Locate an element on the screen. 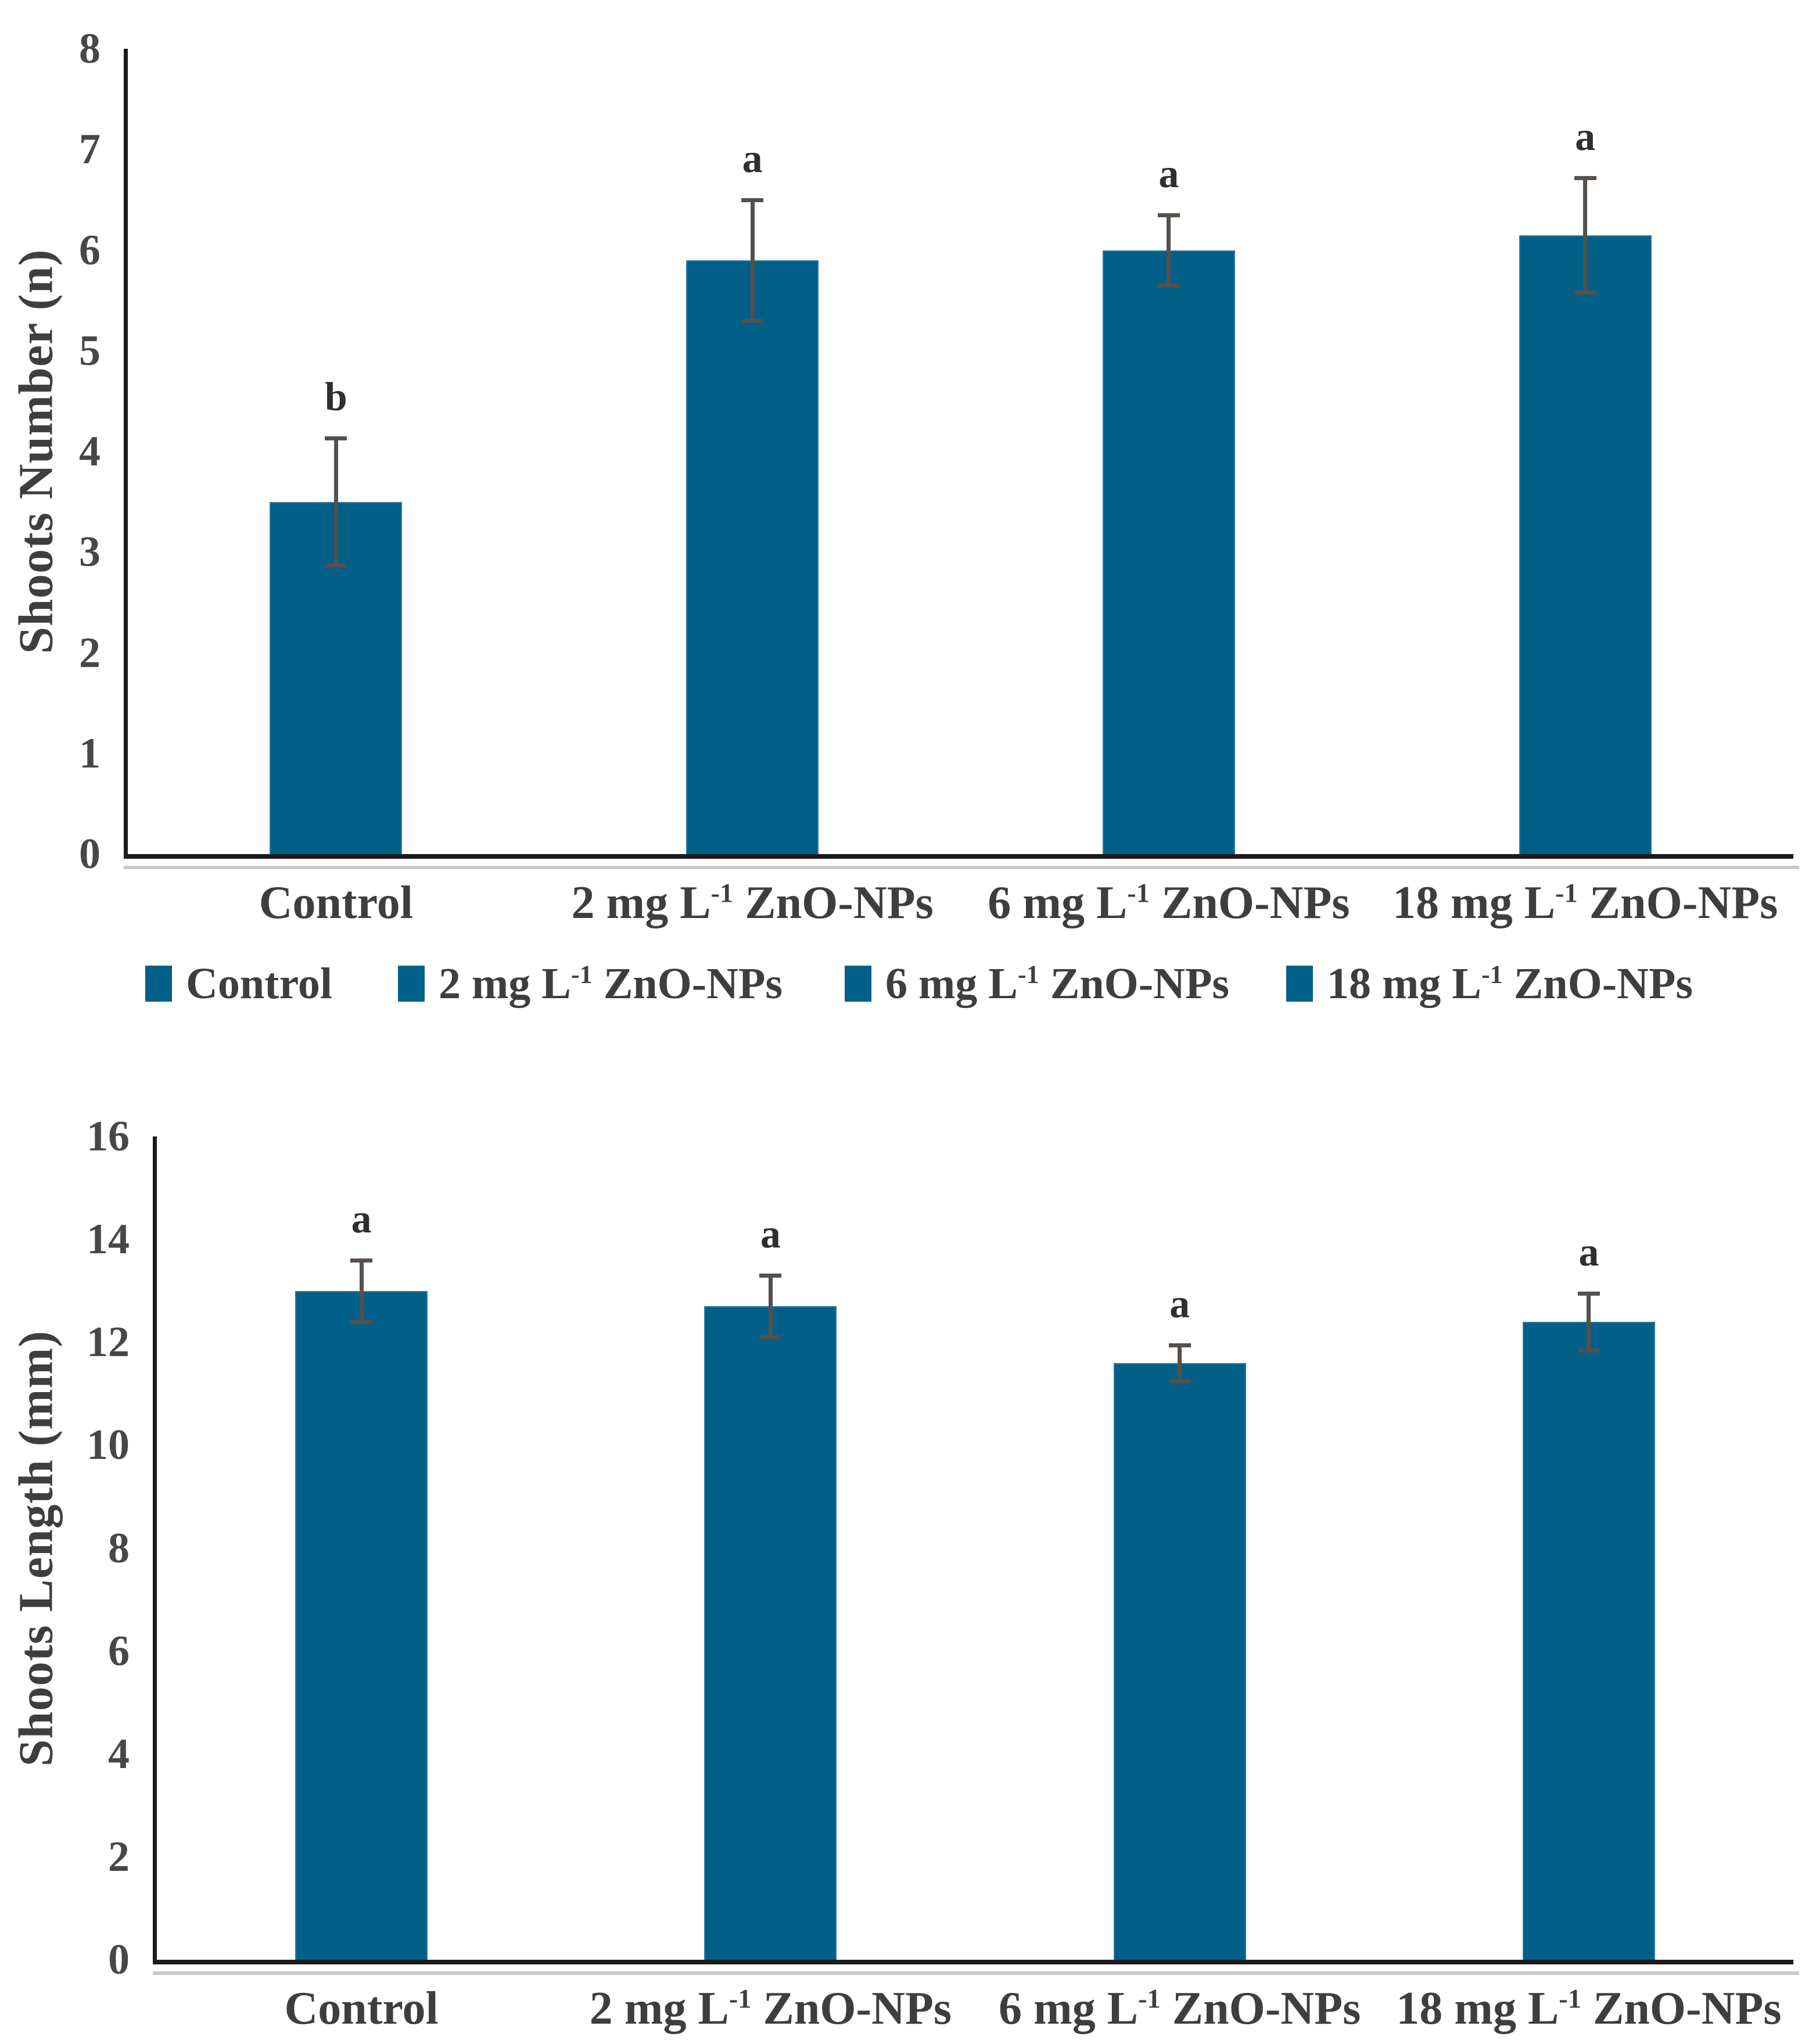 Image resolution: width=1805 pixels, height=2044 pixels. y-tick-label: 7 is located at coordinates (90, 149).